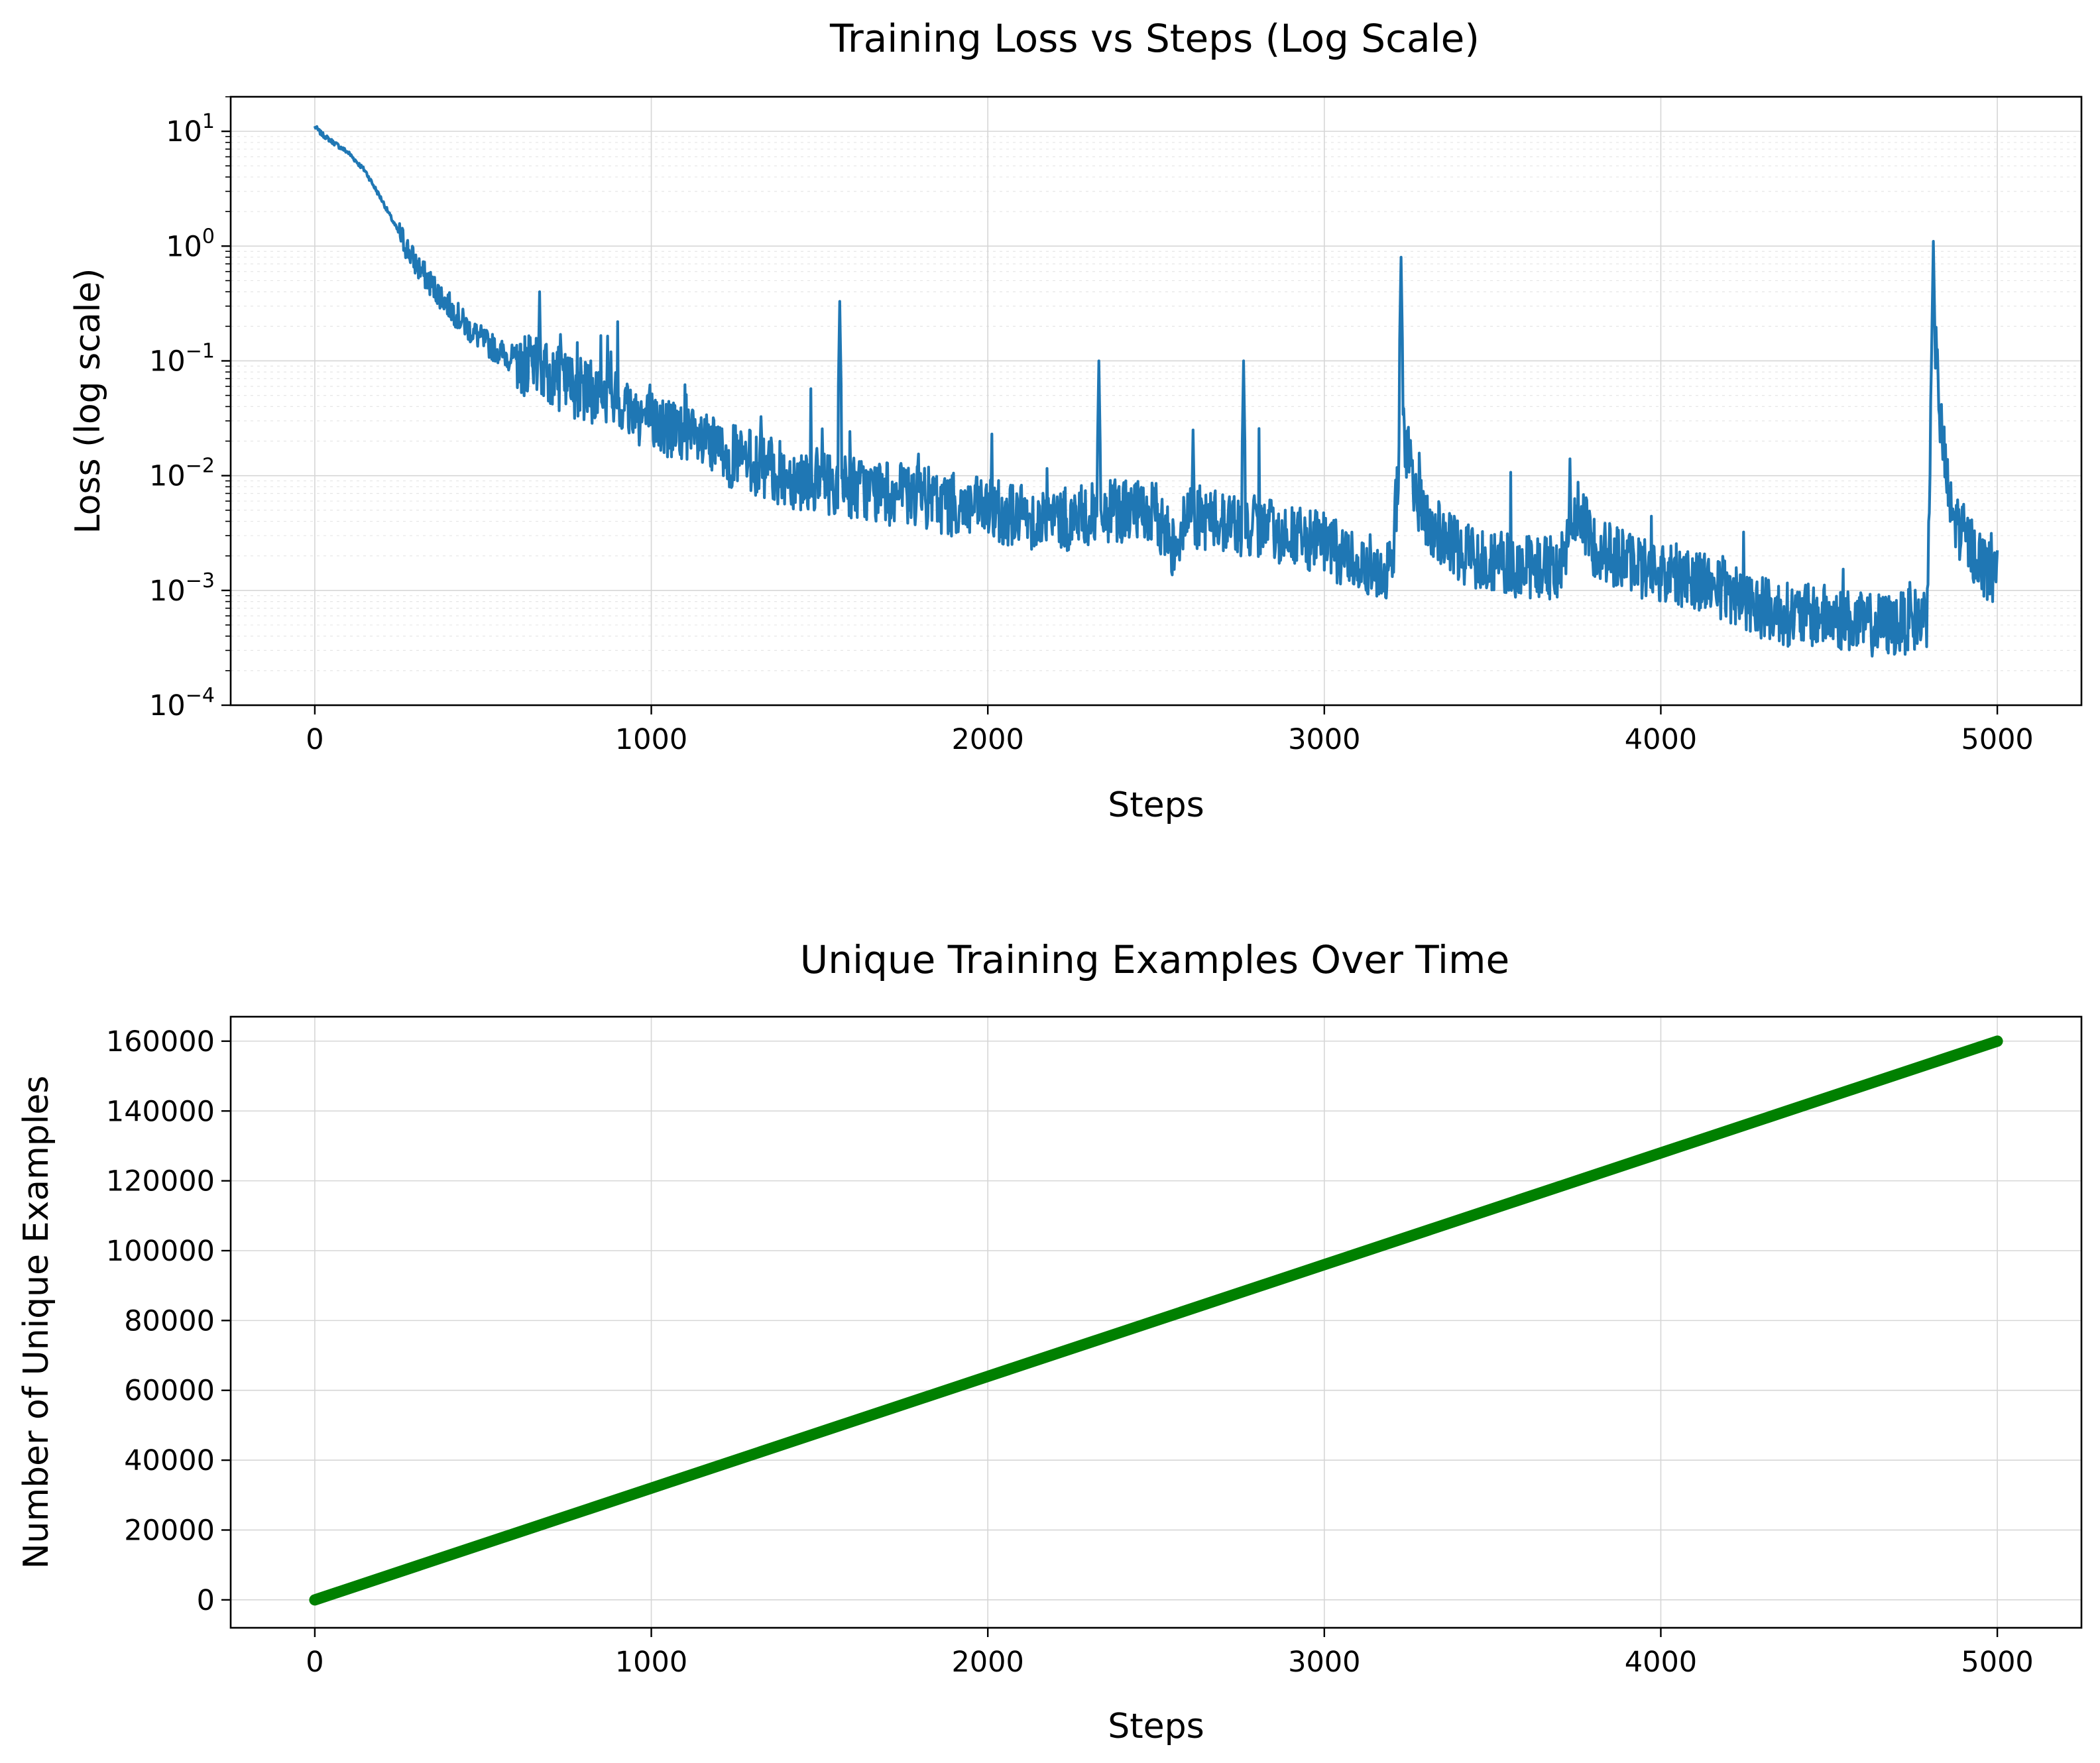 This screenshot has width=2100, height=1763. Describe the element at coordinates (190, 244) in the screenshot. I see `loss-y-tick-label: 10⁰` at that location.